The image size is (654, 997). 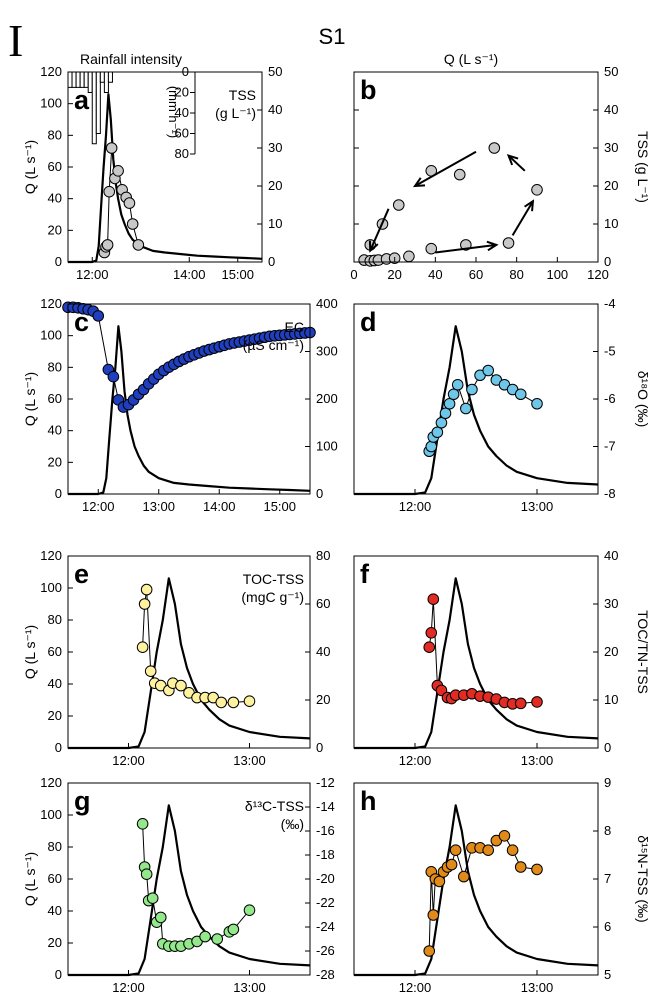 I want to click on y2-tick-label: 6, so click(x=607, y=926).